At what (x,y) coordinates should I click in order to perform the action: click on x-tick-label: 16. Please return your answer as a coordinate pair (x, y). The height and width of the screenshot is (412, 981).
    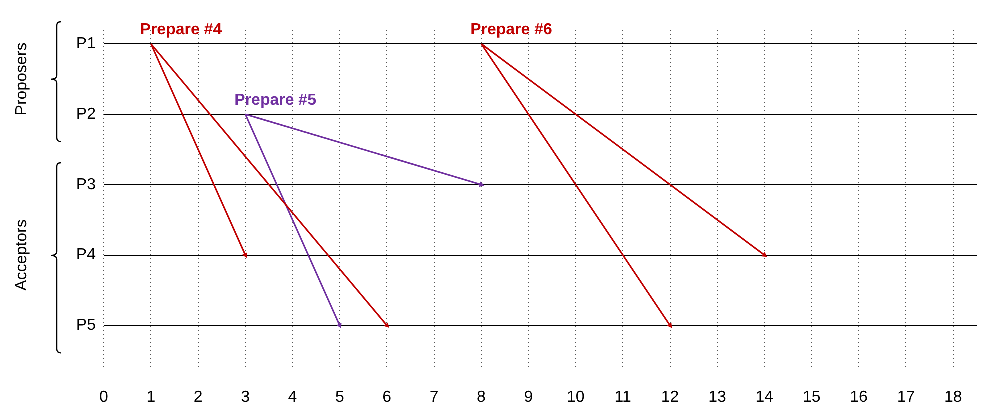
    Looking at the image, I should click on (859, 397).